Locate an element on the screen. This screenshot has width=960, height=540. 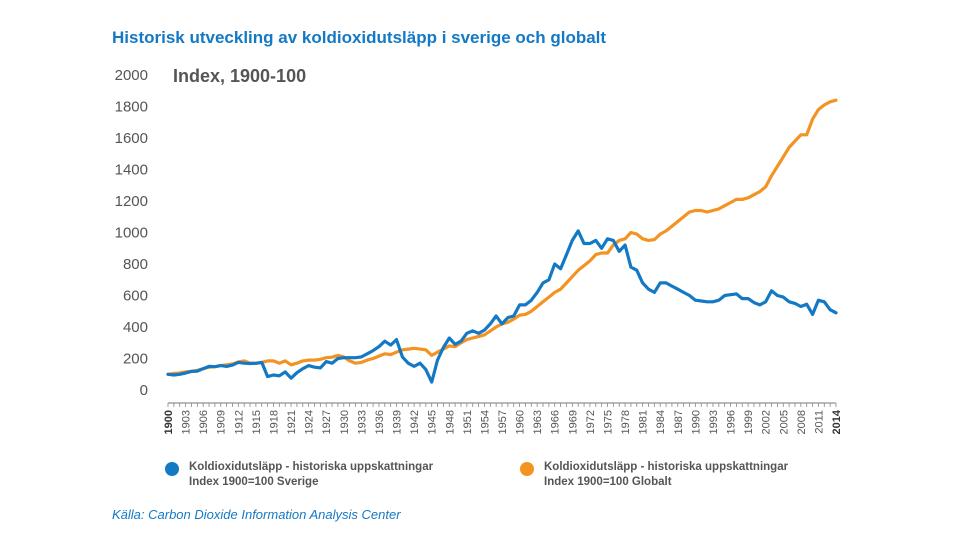
x-tick-label: 1957 is located at coordinates (503, 422).